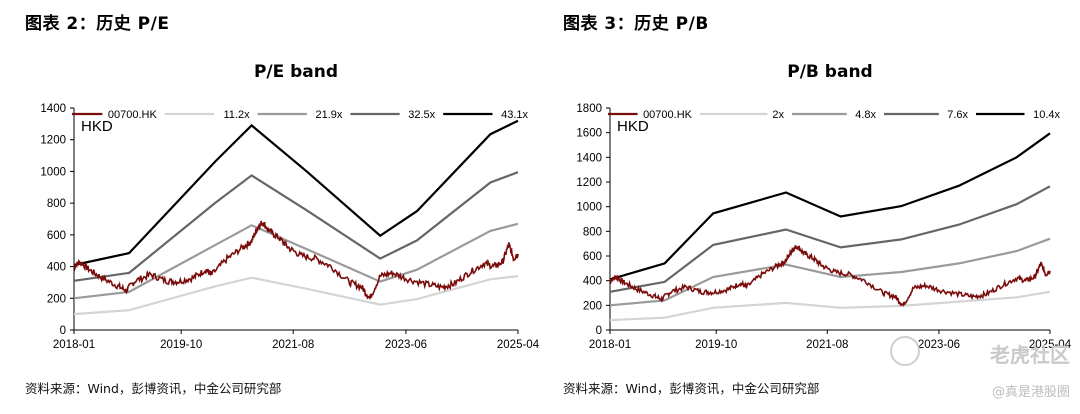 Image resolution: width=1080 pixels, height=414 pixels. I want to click on watermark-logo-text: 老虎社区, so click(1030, 355).